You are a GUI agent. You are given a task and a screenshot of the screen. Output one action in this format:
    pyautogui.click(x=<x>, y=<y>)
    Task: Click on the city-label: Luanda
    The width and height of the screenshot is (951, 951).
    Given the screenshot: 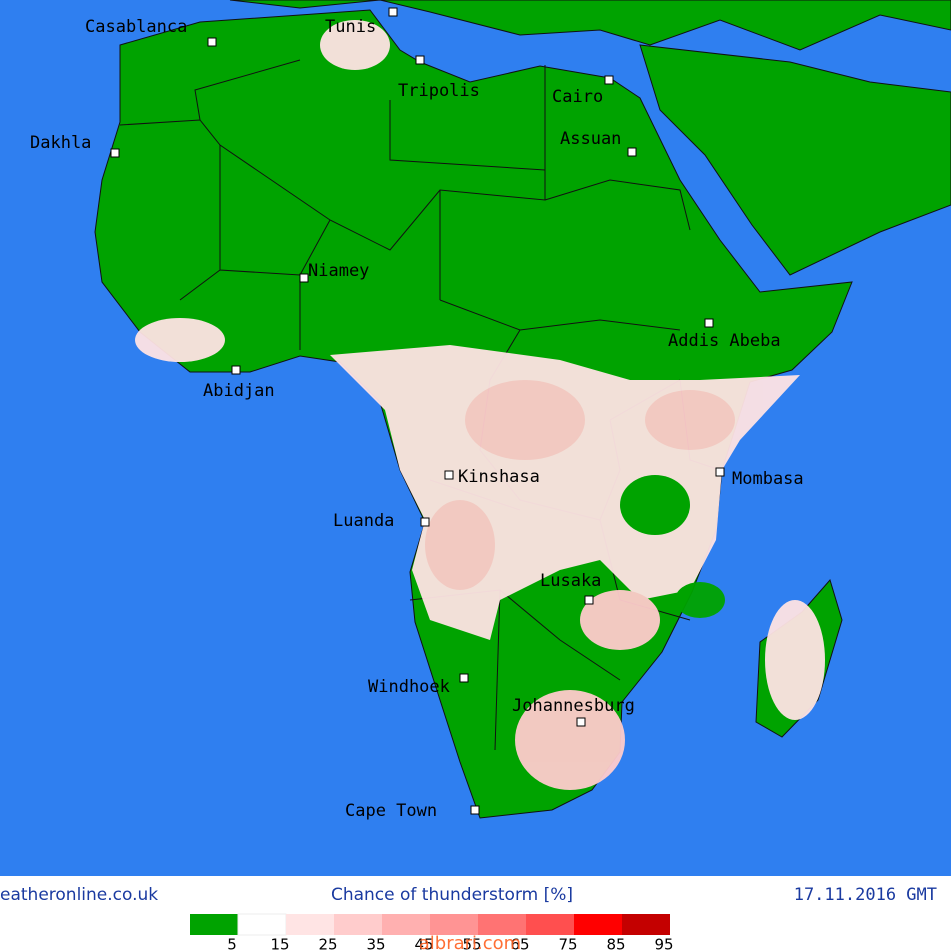 What is the action you would take?
    pyautogui.click(x=363, y=521)
    